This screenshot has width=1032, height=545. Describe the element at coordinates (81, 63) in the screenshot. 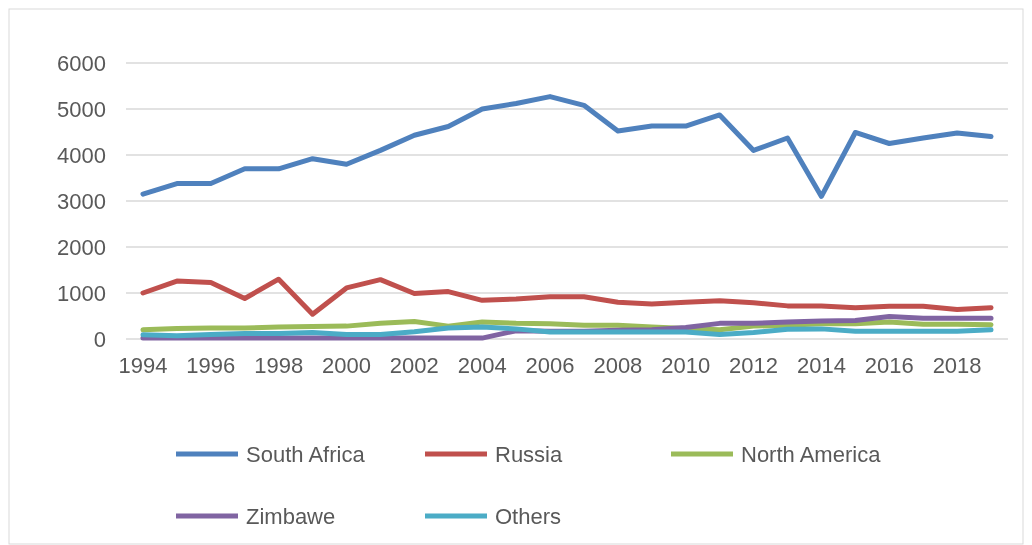

I see `y-tick-label: 6000` at that location.